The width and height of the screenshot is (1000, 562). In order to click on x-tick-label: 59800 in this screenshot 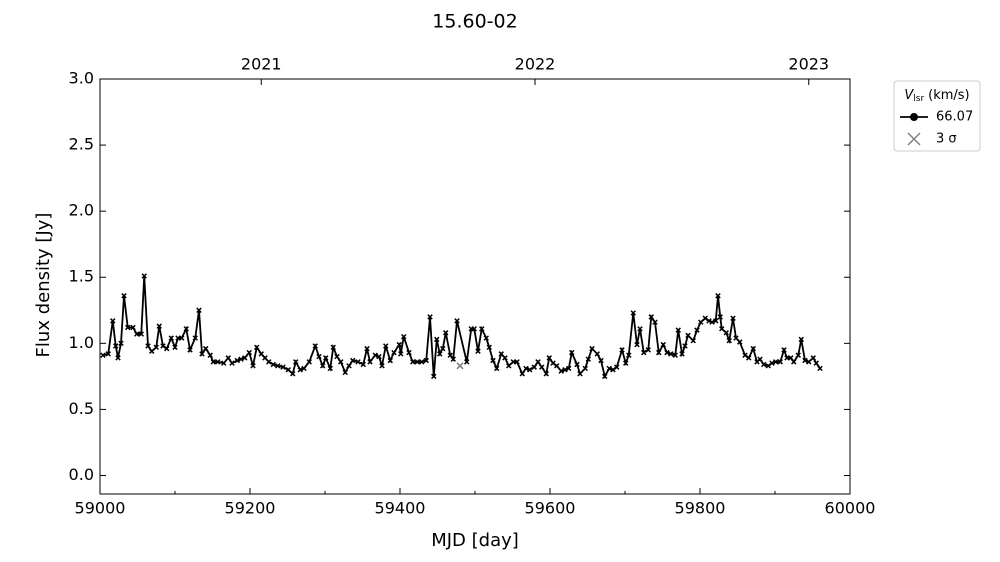, I will do `click(700, 508)`.